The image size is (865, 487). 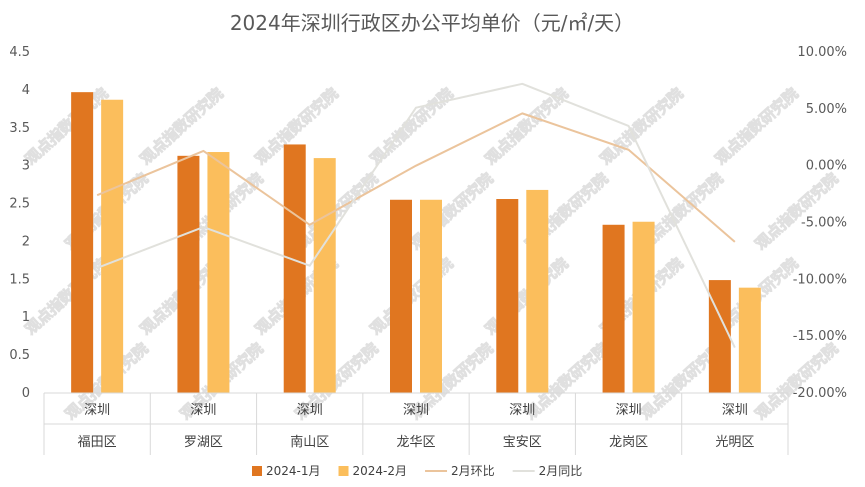 I want to click on x-city-label-5: 深圳, so click(x=629, y=410).